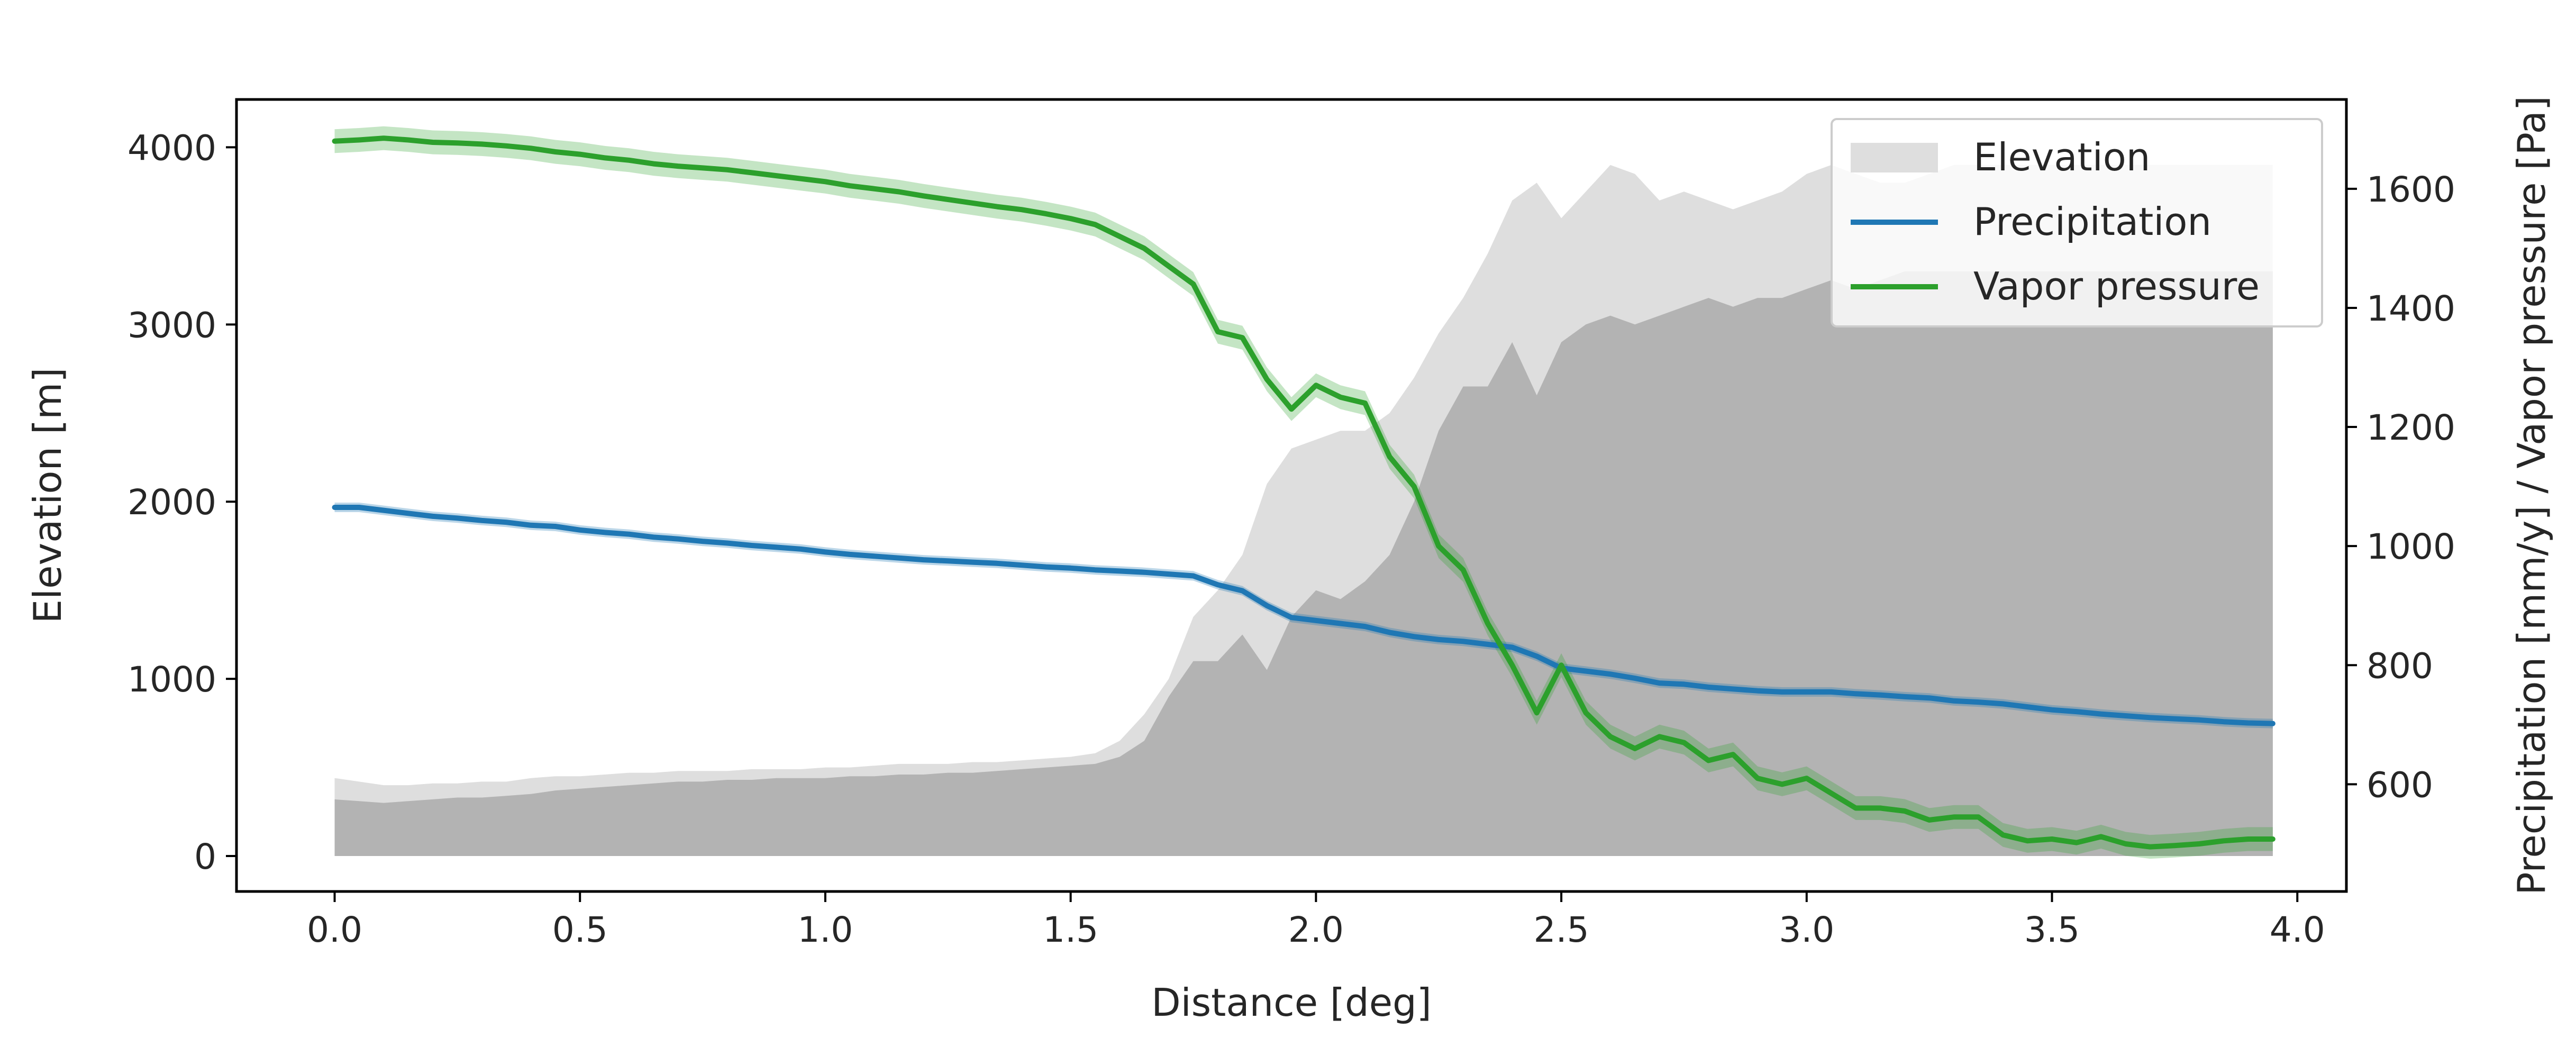  I want to click on y-right-tick-label: 600, so click(2399, 784).